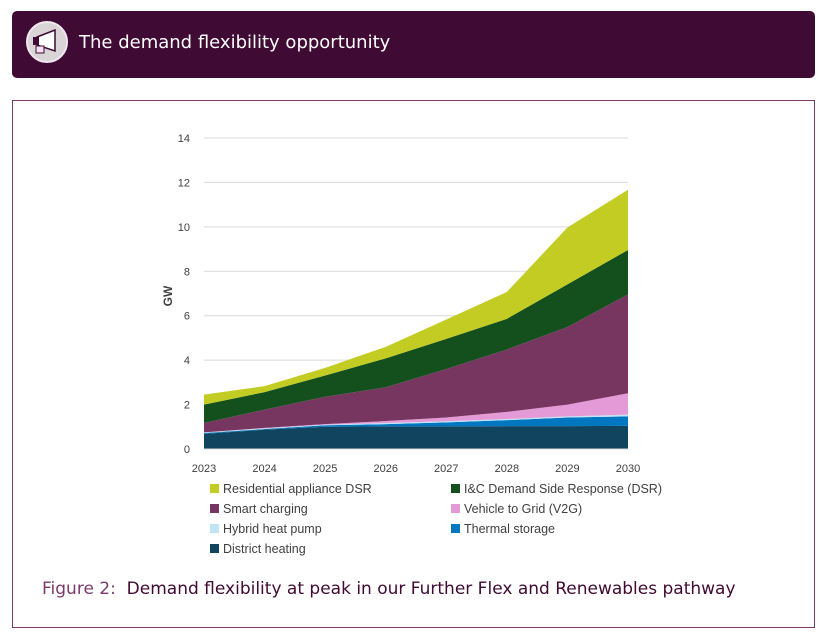 This screenshot has width=832, height=632. Describe the element at coordinates (628, 469) in the screenshot. I see `x-tick-label: 2030` at that location.